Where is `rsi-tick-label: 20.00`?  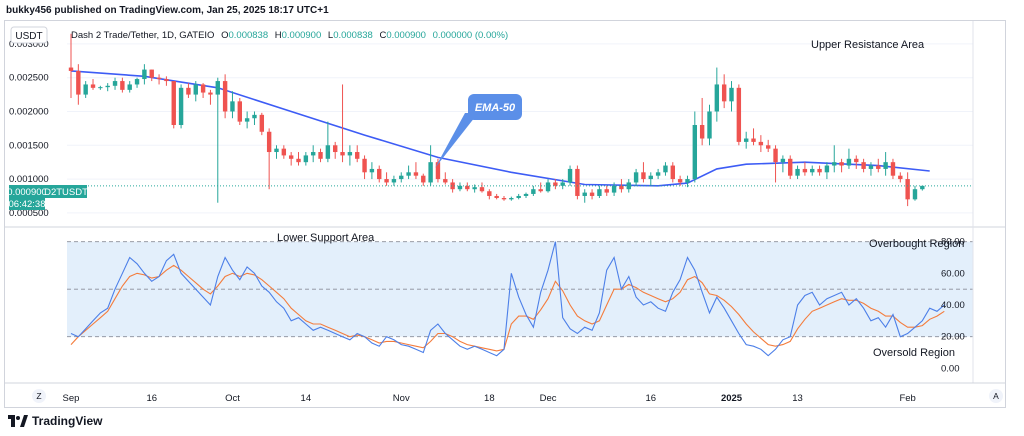 rsi-tick-label: 20.00 is located at coordinates (953, 337).